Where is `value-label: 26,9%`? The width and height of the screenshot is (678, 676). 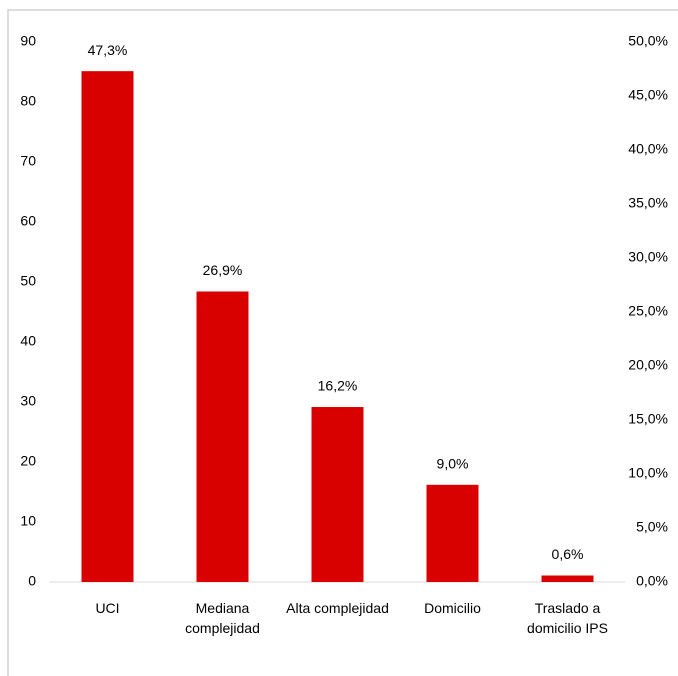
value-label: 26,9% is located at coordinates (223, 270).